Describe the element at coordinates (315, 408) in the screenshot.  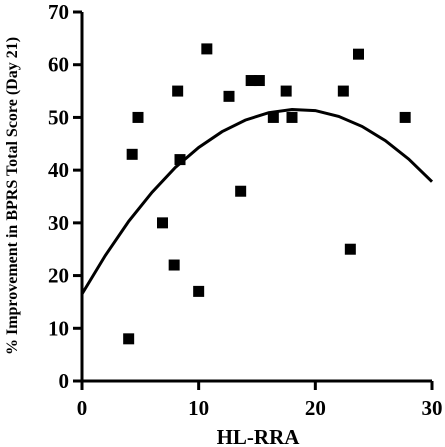
I see `x-tick-label-20: 20` at that location.